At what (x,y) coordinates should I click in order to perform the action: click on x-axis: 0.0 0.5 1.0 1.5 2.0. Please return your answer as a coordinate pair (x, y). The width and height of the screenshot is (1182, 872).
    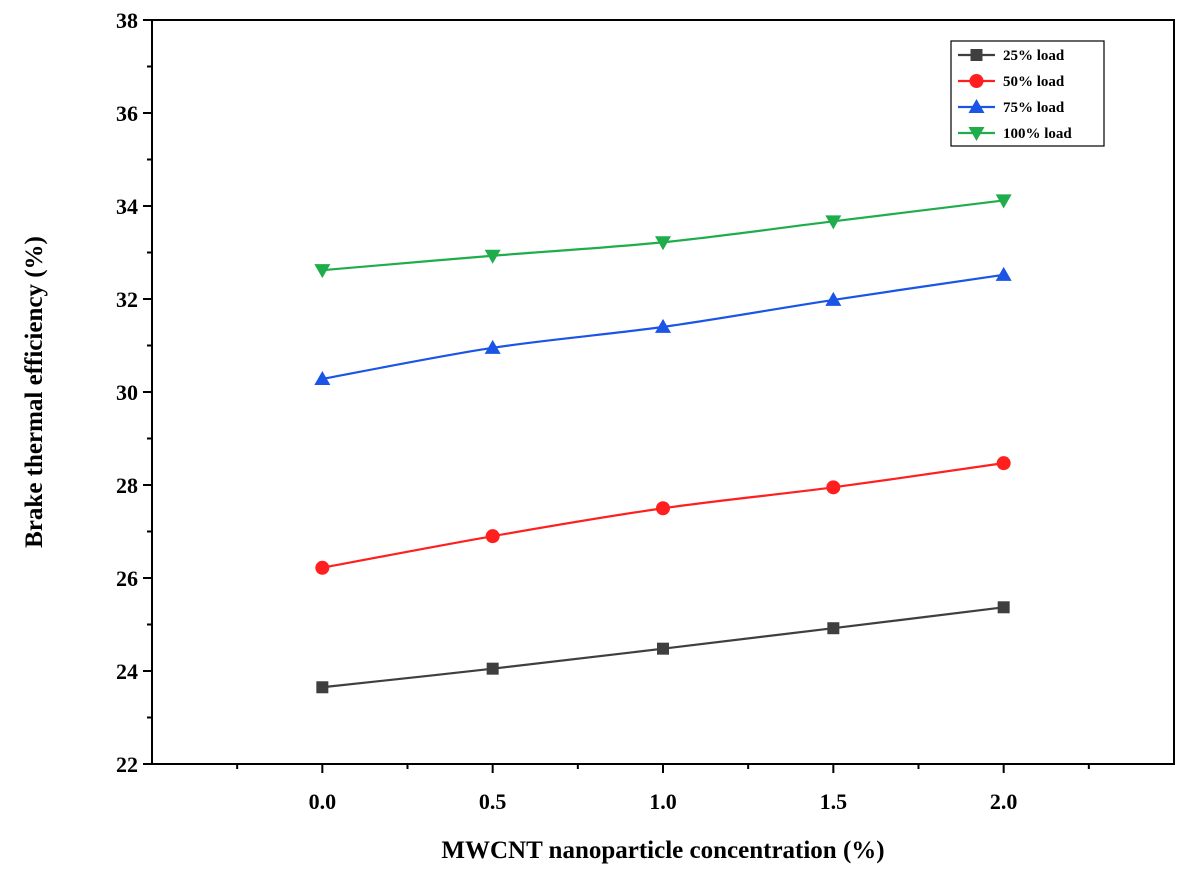
    Looking at the image, I should click on (663, 789).